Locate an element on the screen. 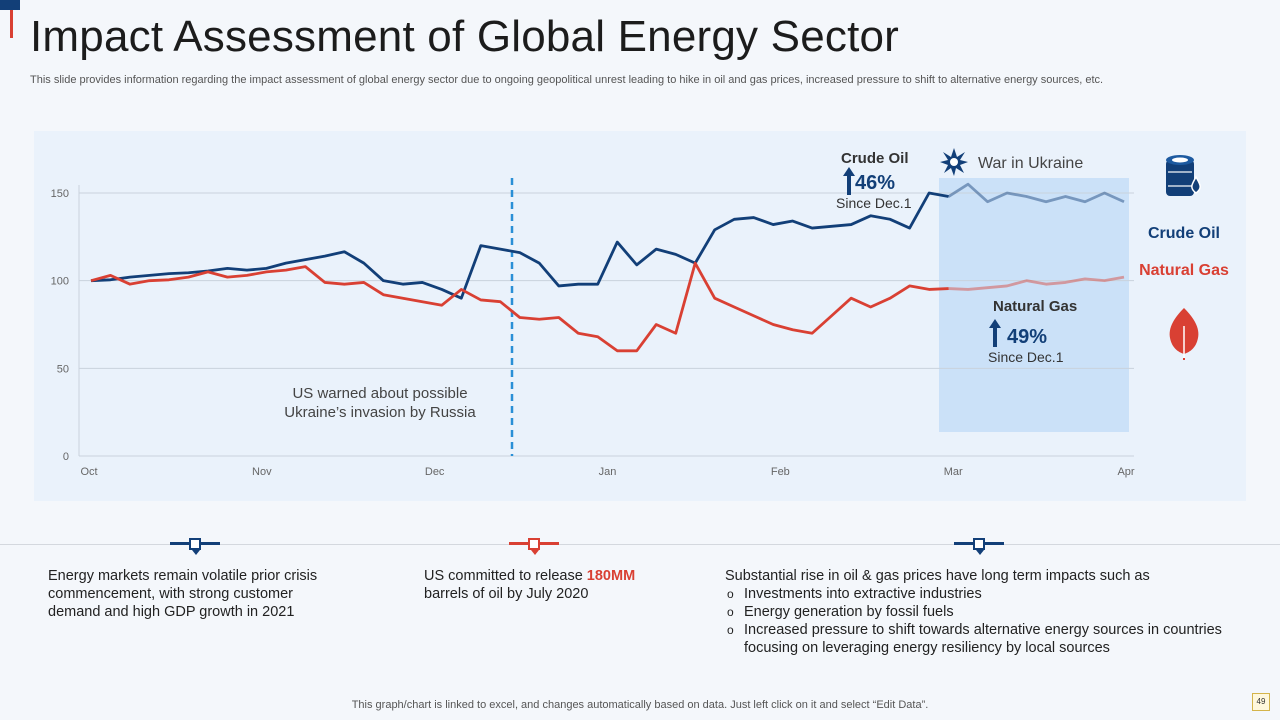 This screenshot has height=720, width=1280. x-tick-label: Feb is located at coordinates (780, 472).